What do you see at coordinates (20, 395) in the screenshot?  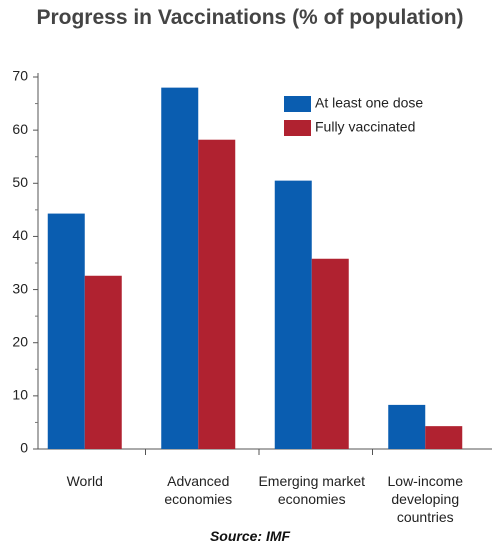 I see `y-tick-label: 10` at bounding box center [20, 395].